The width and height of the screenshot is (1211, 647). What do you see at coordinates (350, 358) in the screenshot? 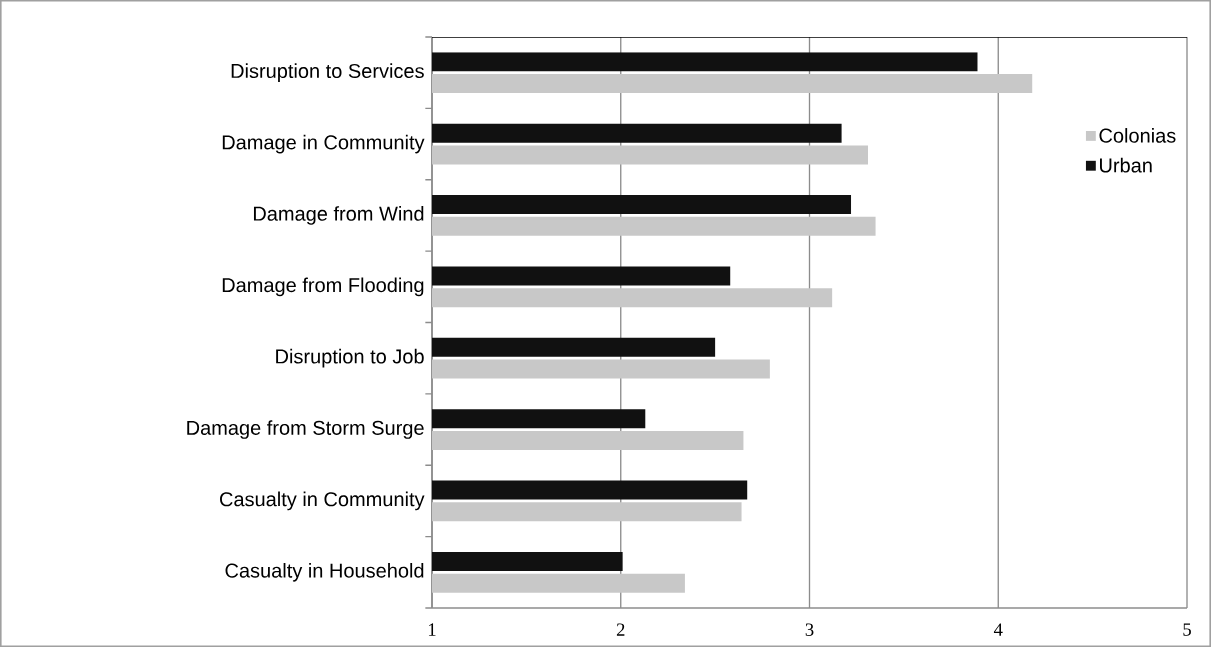
I see `y-tick-label: Disruption to Job` at bounding box center [350, 358].